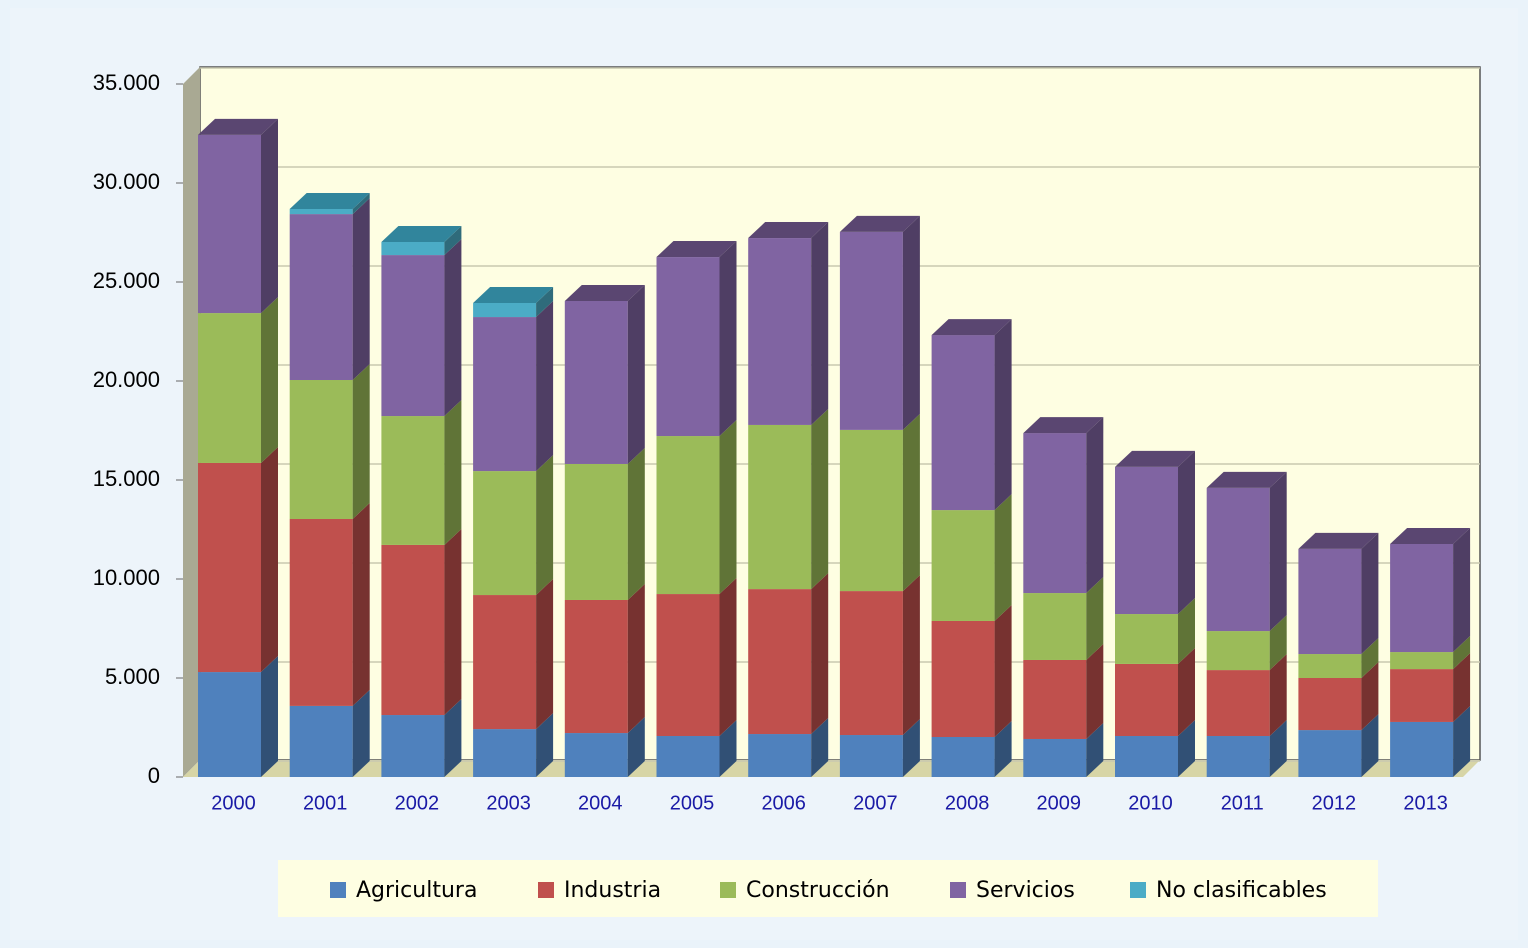 The height and width of the screenshot is (948, 1528). What do you see at coordinates (828, 888) in the screenshot?
I see `legend` at bounding box center [828, 888].